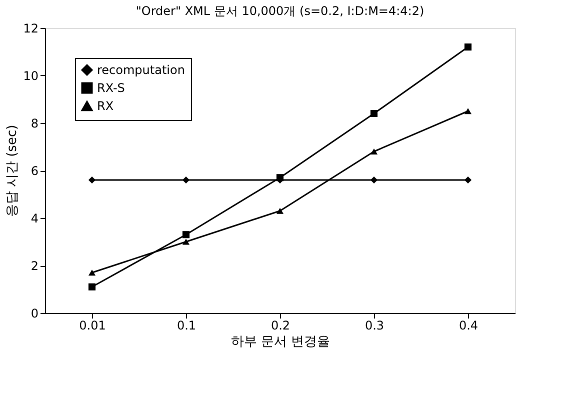 This screenshot has height=401, width=587. Describe the element at coordinates (105, 106) in the screenshot. I see `legend-label: RX` at that location.